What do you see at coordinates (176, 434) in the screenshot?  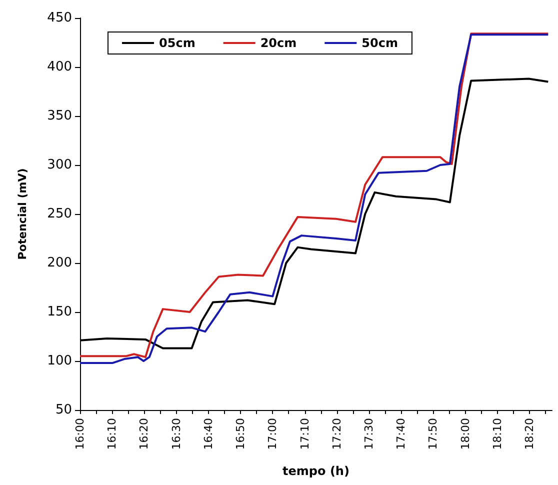 I see `x-tick-label: 16:30` at bounding box center [176, 434].